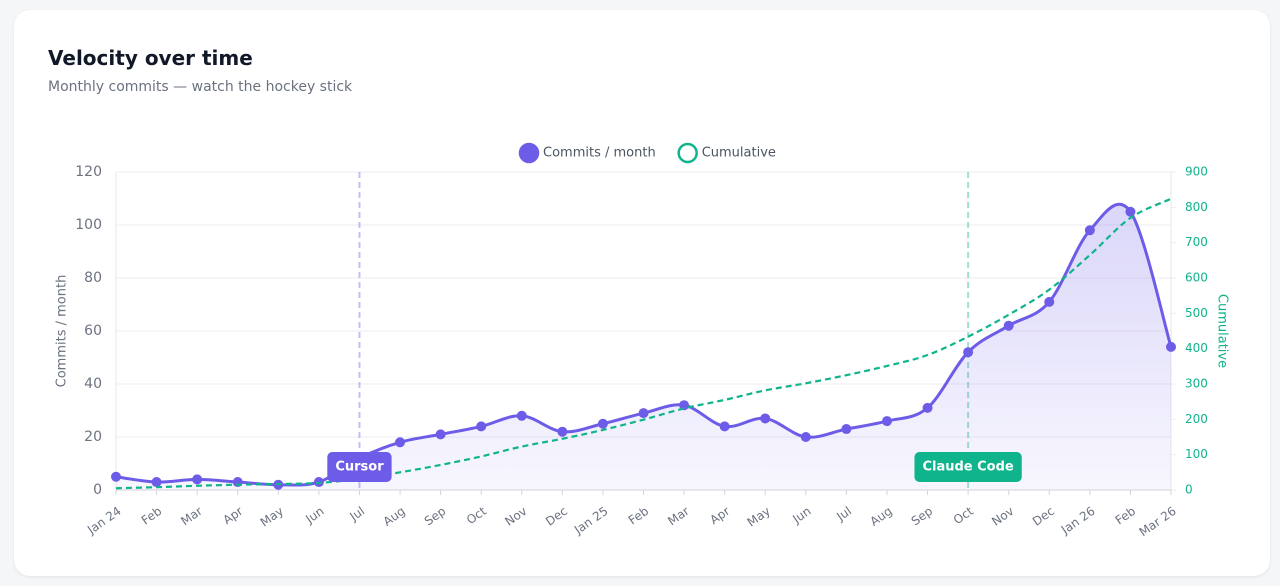  I want to click on annotation: Cursor, so click(359, 467).